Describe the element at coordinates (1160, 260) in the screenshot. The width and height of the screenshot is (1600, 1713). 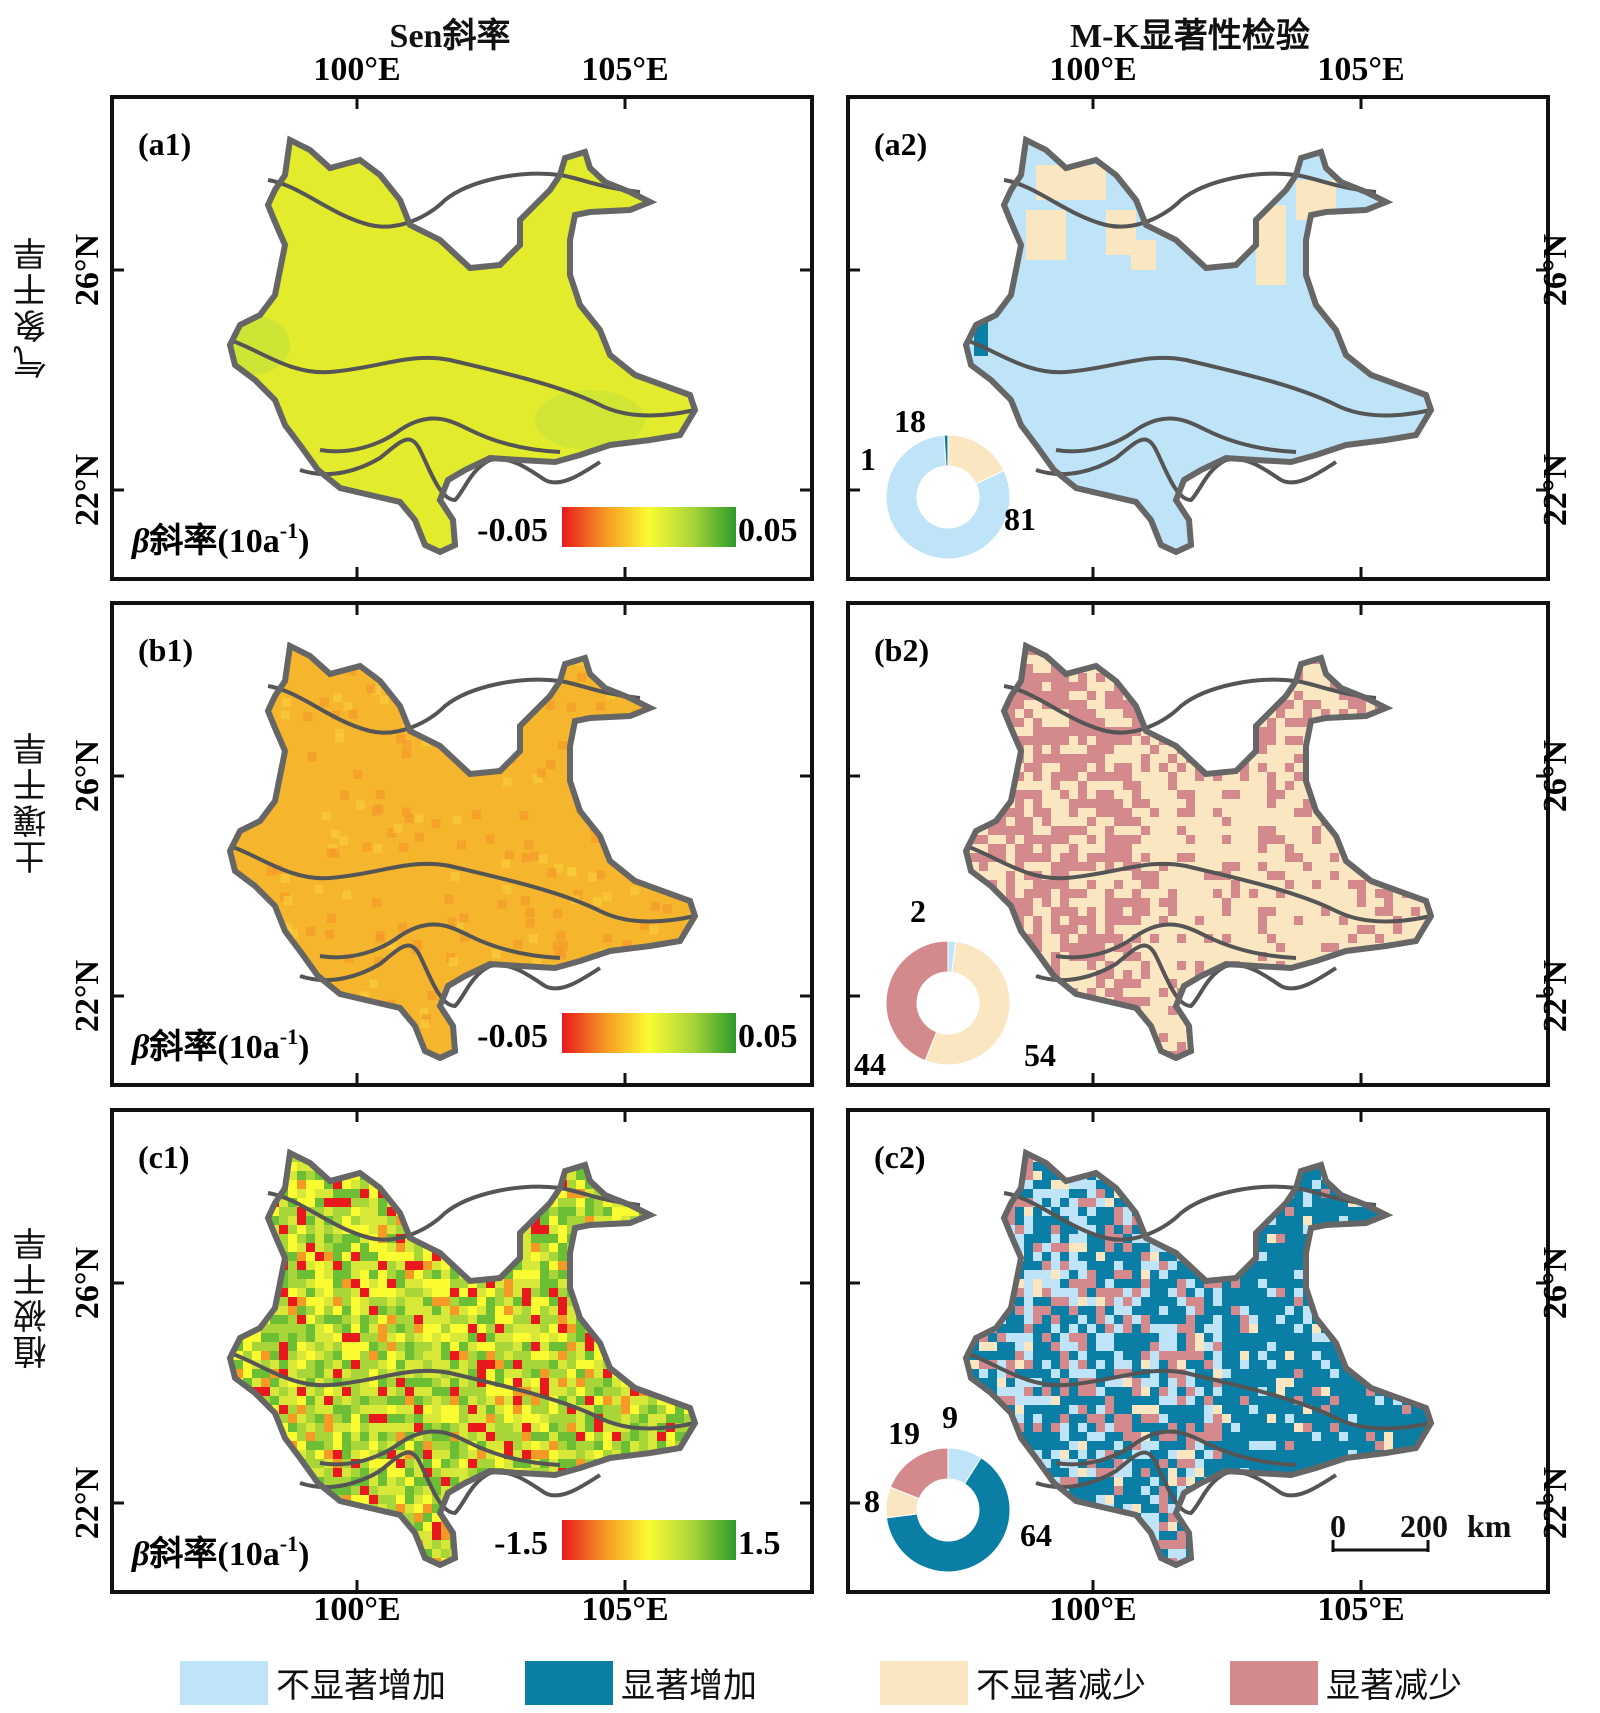
I see `map-texture-a2` at that location.